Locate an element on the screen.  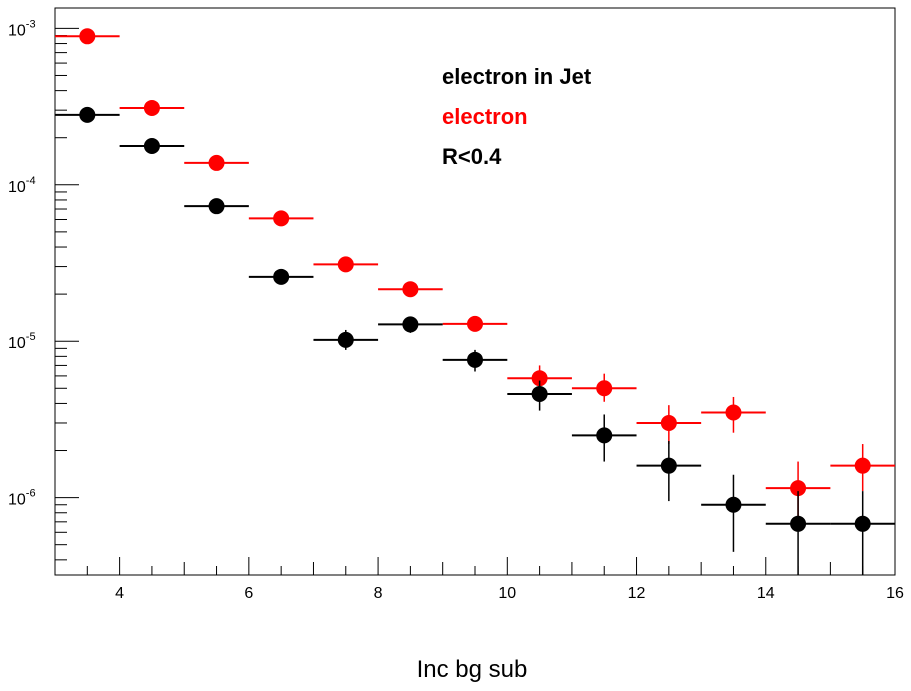
x-tick-label: 14 is located at coordinates (766, 593).